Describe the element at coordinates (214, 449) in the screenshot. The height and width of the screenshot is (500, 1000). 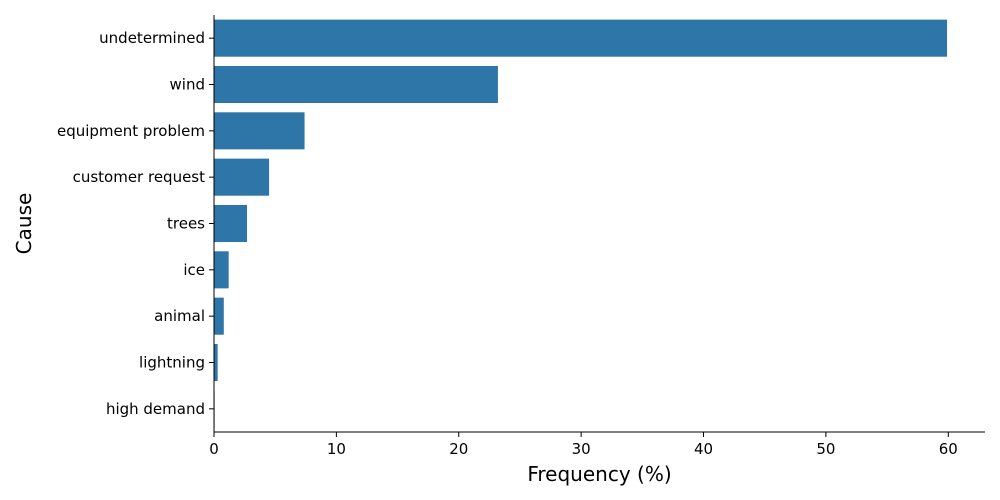
I see `x-tick-label: 0` at that location.